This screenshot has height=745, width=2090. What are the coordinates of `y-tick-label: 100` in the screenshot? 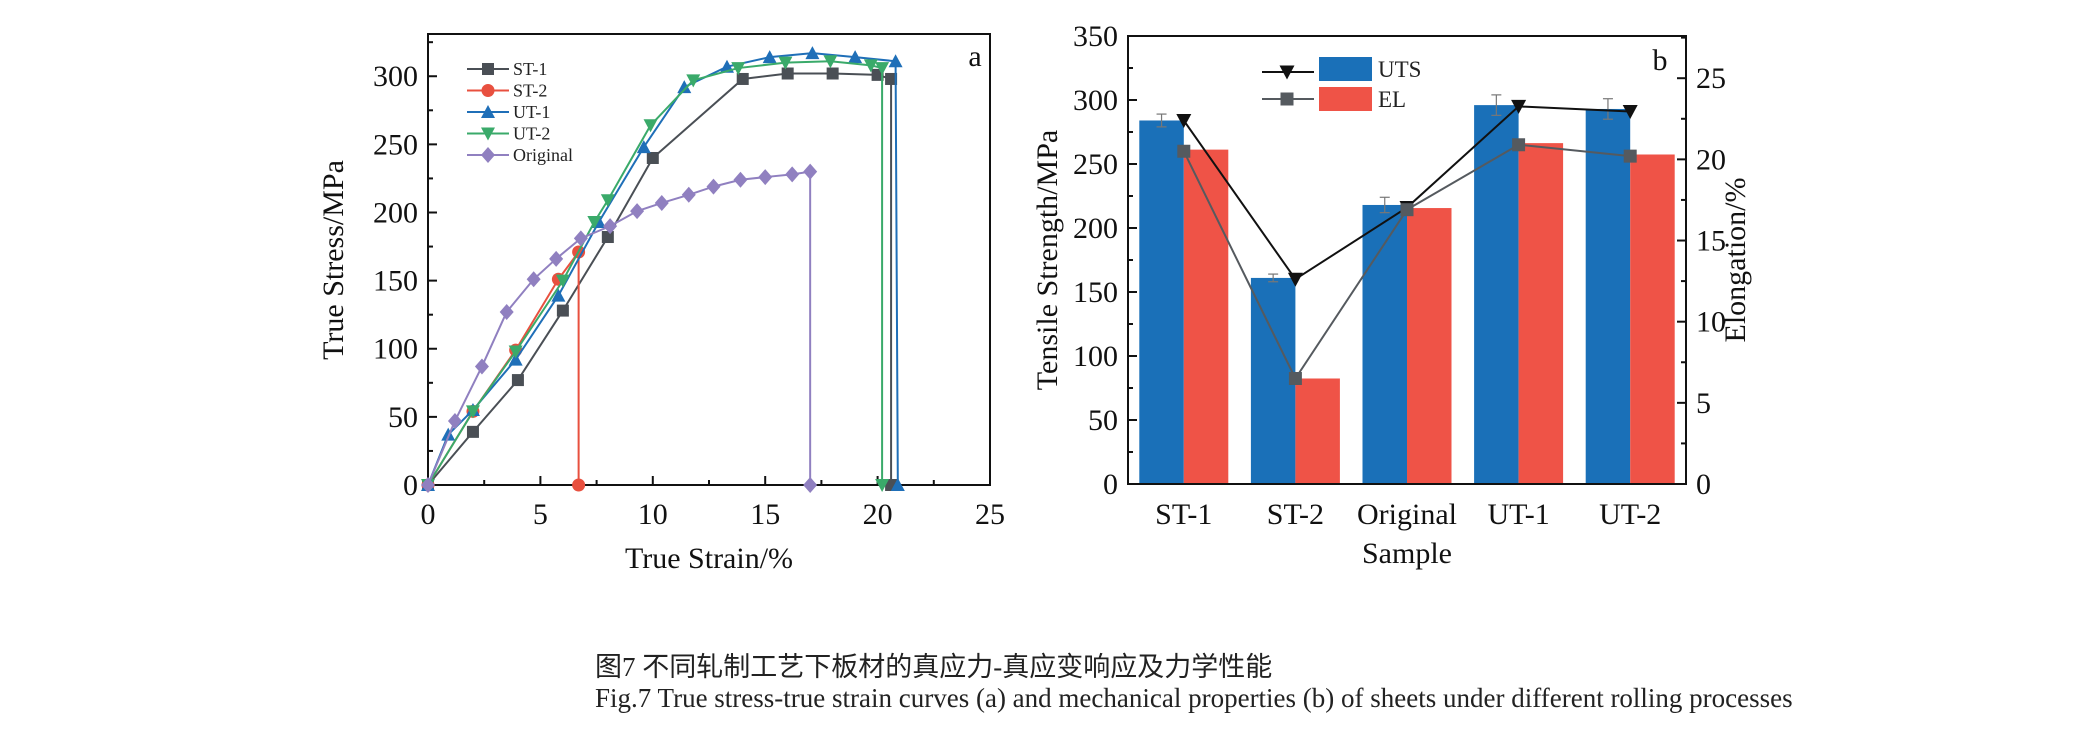 It's located at (395, 349).